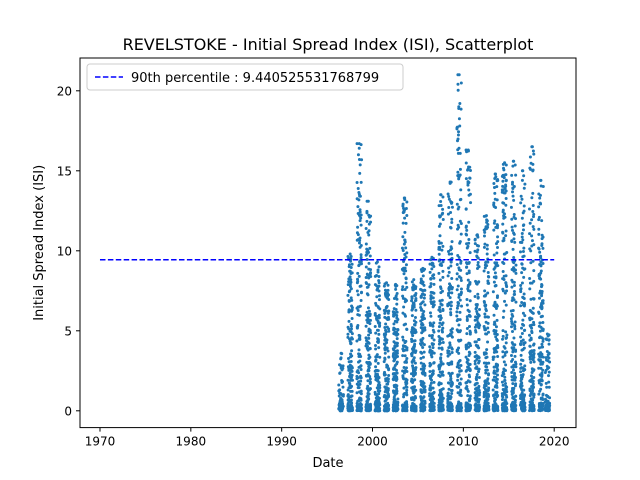 The width and height of the screenshot is (640, 480). What do you see at coordinates (100, 442) in the screenshot?
I see `x-tick-label: 1970` at bounding box center [100, 442].